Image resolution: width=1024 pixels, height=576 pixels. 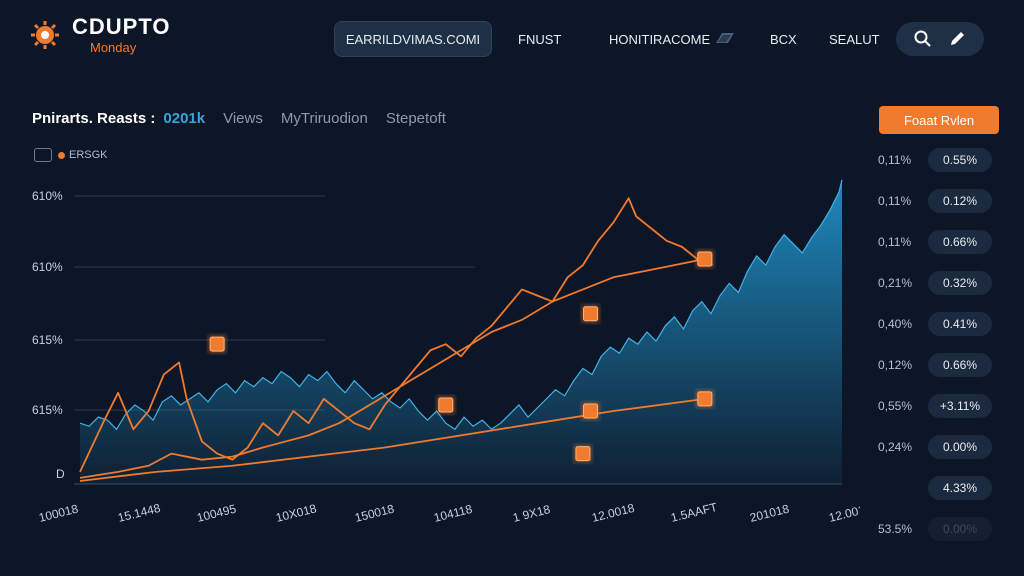 I want to click on x-tick-label: 201018, so click(x=769, y=513).